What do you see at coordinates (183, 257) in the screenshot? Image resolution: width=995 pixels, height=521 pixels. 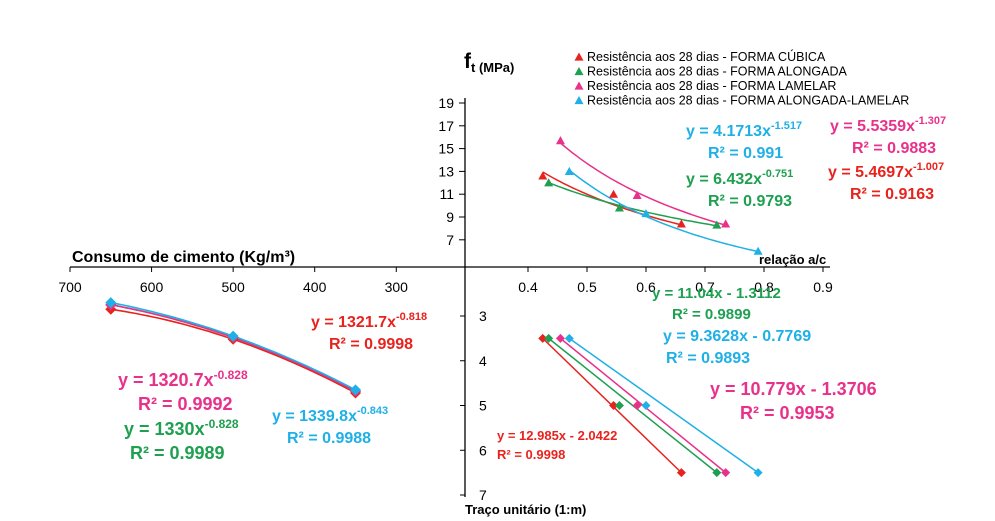 I see `consumo-axis-title: Consumo de cimento (Kg/m³)` at bounding box center [183, 257].